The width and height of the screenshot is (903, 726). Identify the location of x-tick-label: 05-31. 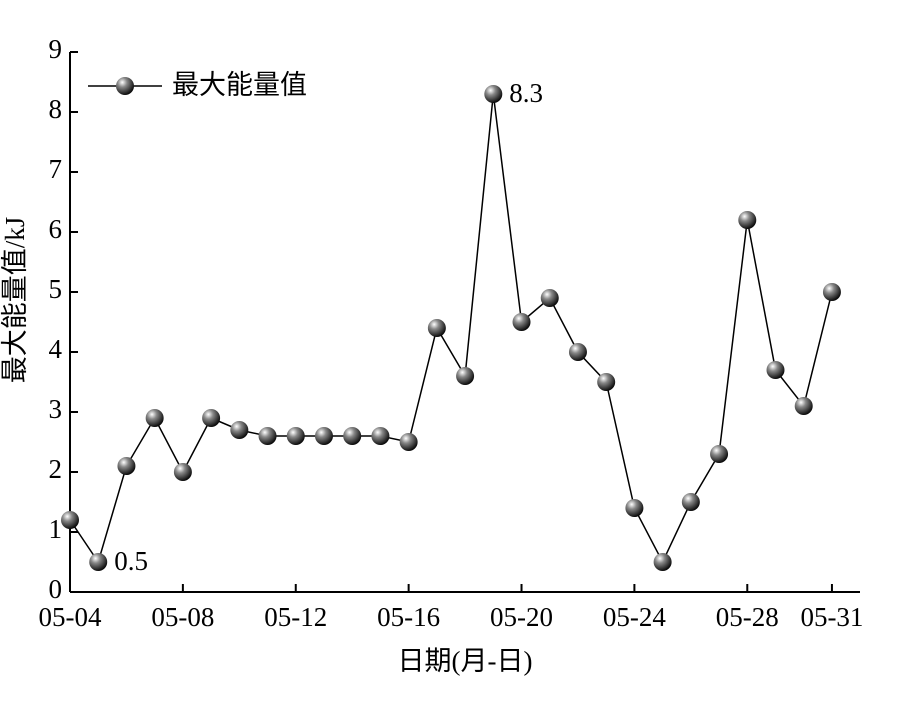
(831, 617).